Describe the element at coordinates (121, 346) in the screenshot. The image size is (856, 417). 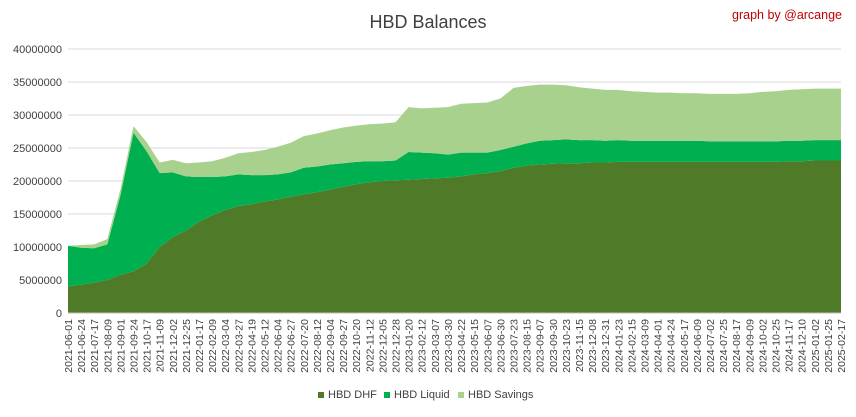
I see `x-tick-label: 2021-09-01` at that location.